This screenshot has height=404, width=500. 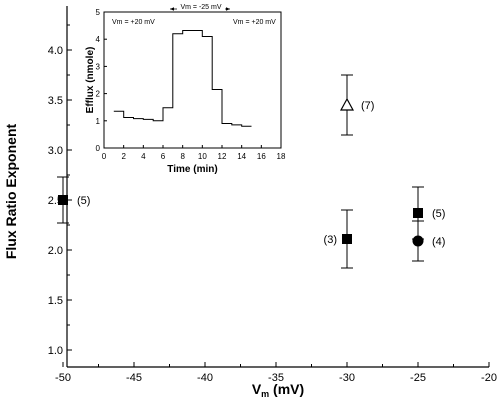 I want to click on x-tick-label: -35, so click(x=276, y=378).